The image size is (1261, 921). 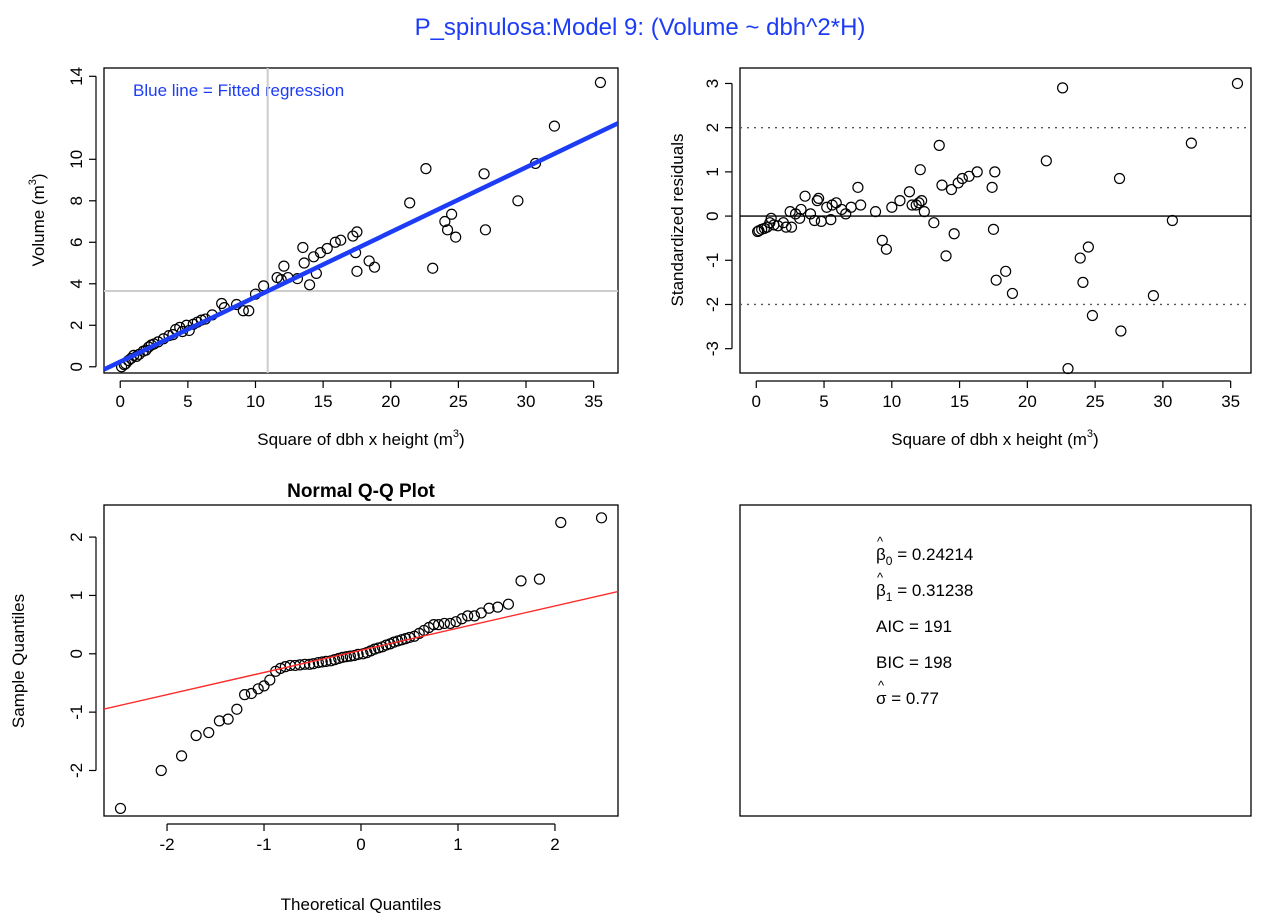 I want to click on y-tick-label: 8, so click(x=76, y=200).